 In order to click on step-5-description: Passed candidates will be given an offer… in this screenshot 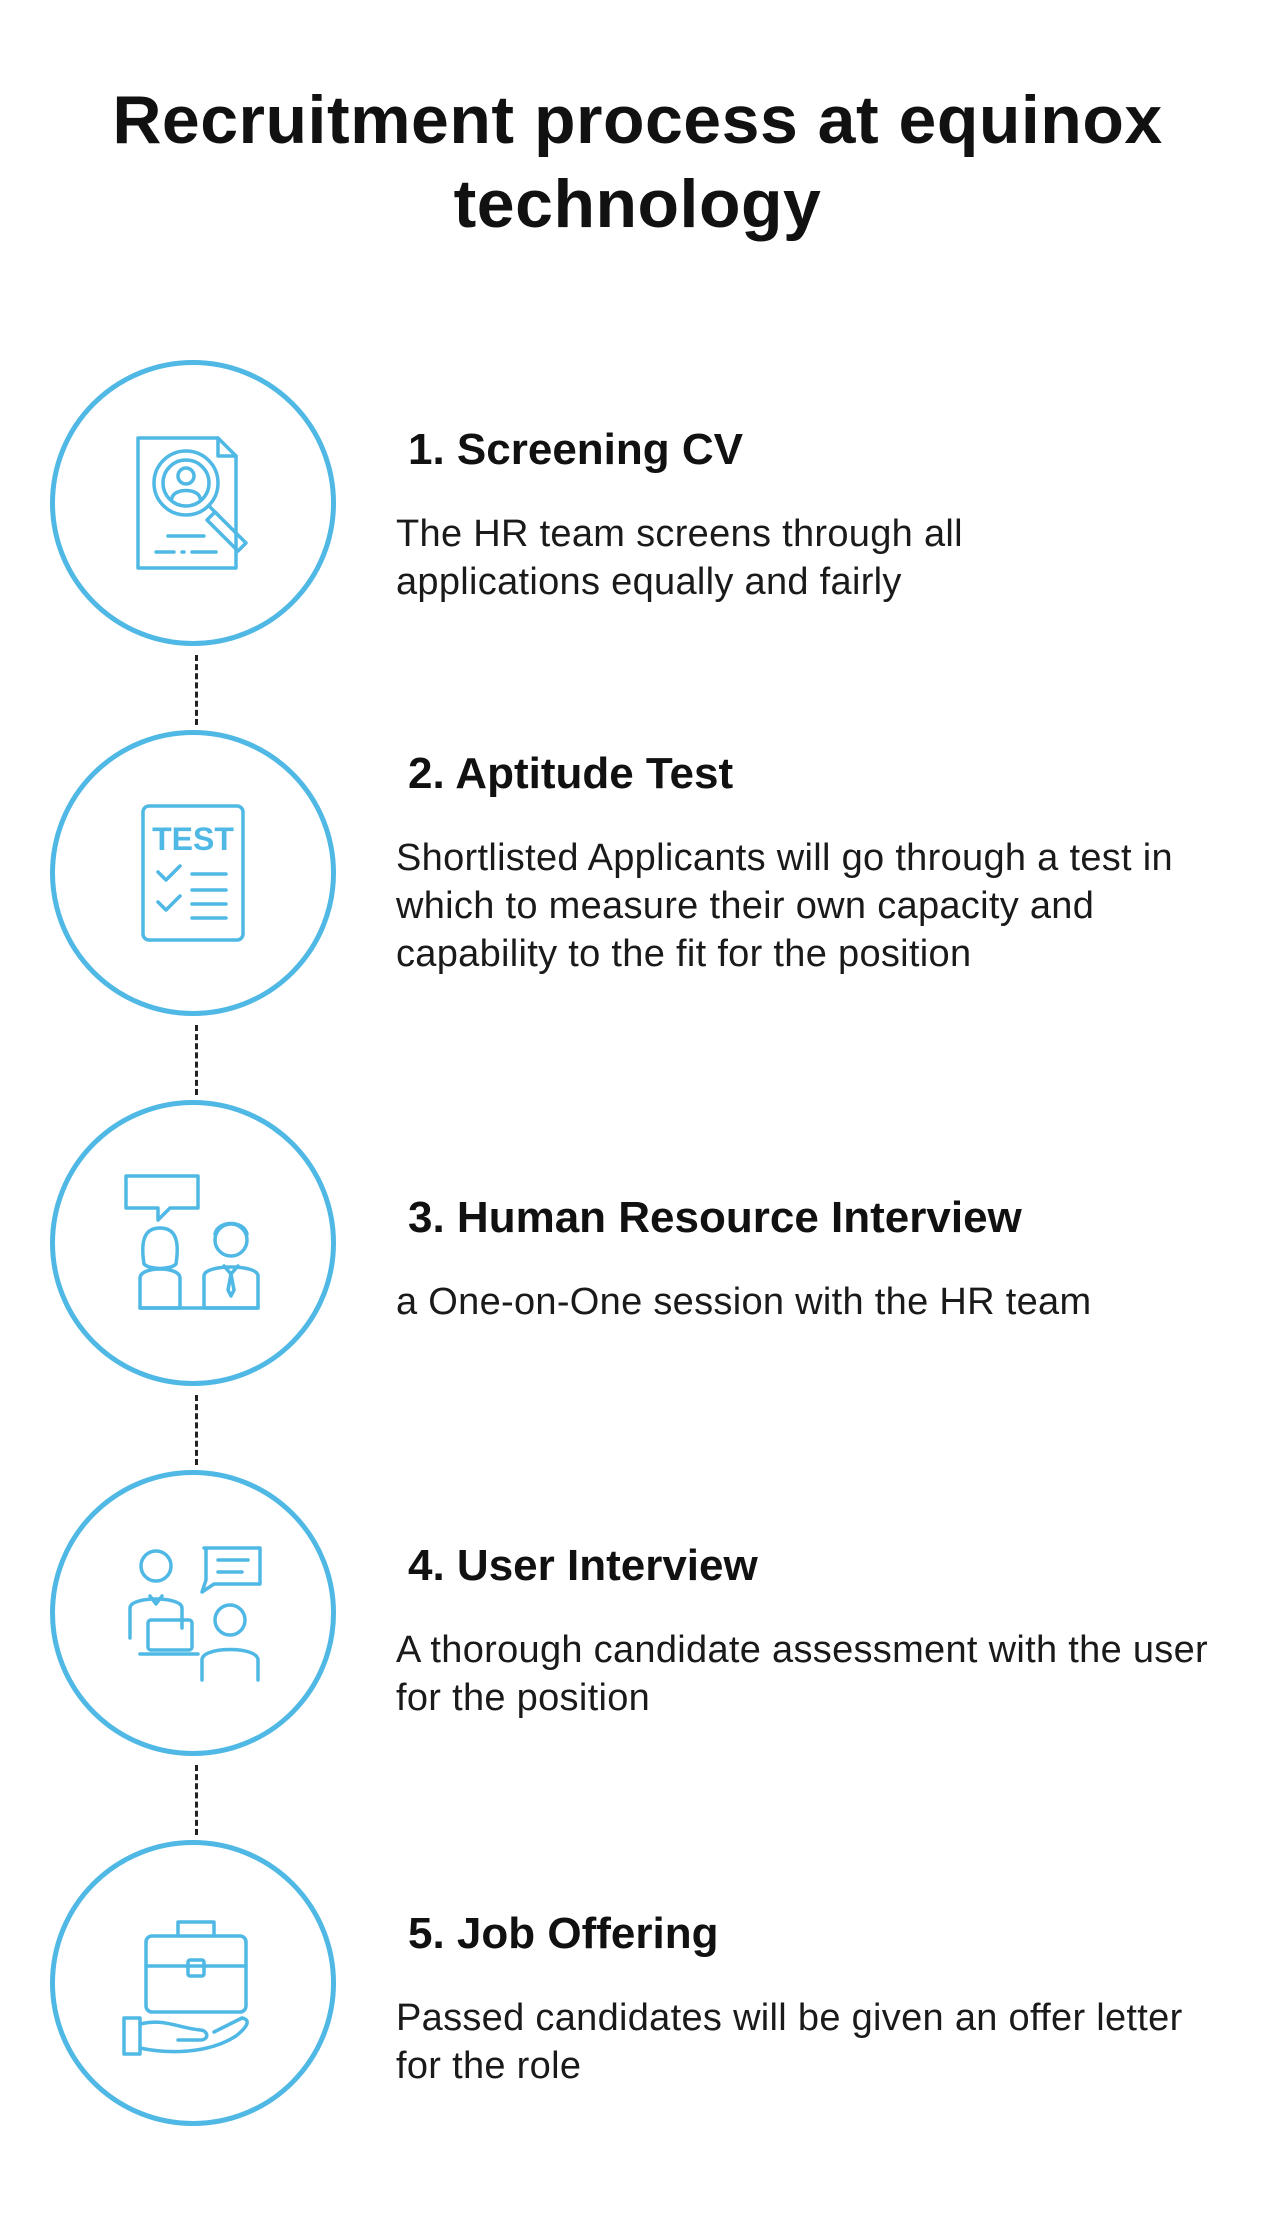, I will do `click(789, 2042)`.